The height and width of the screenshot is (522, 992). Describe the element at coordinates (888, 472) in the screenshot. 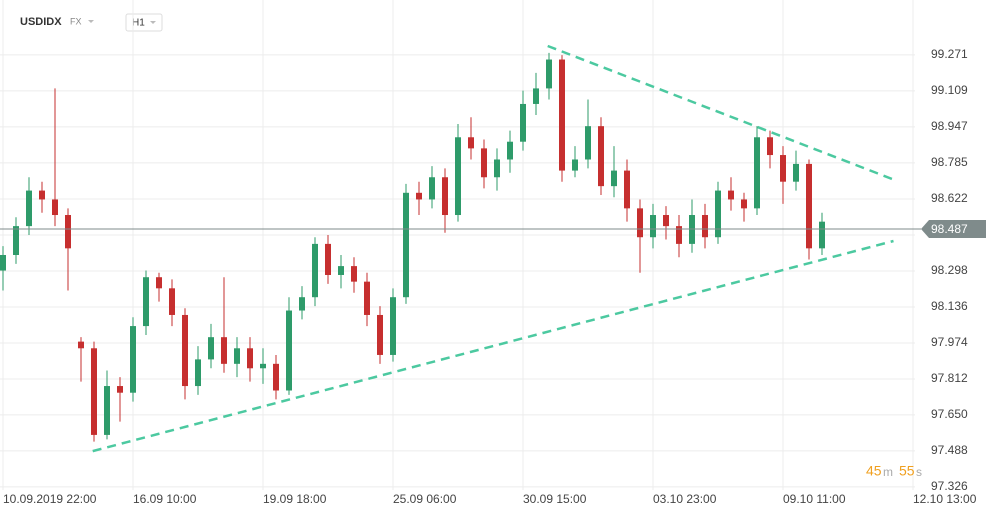

I see `timer-unit: m` at that location.